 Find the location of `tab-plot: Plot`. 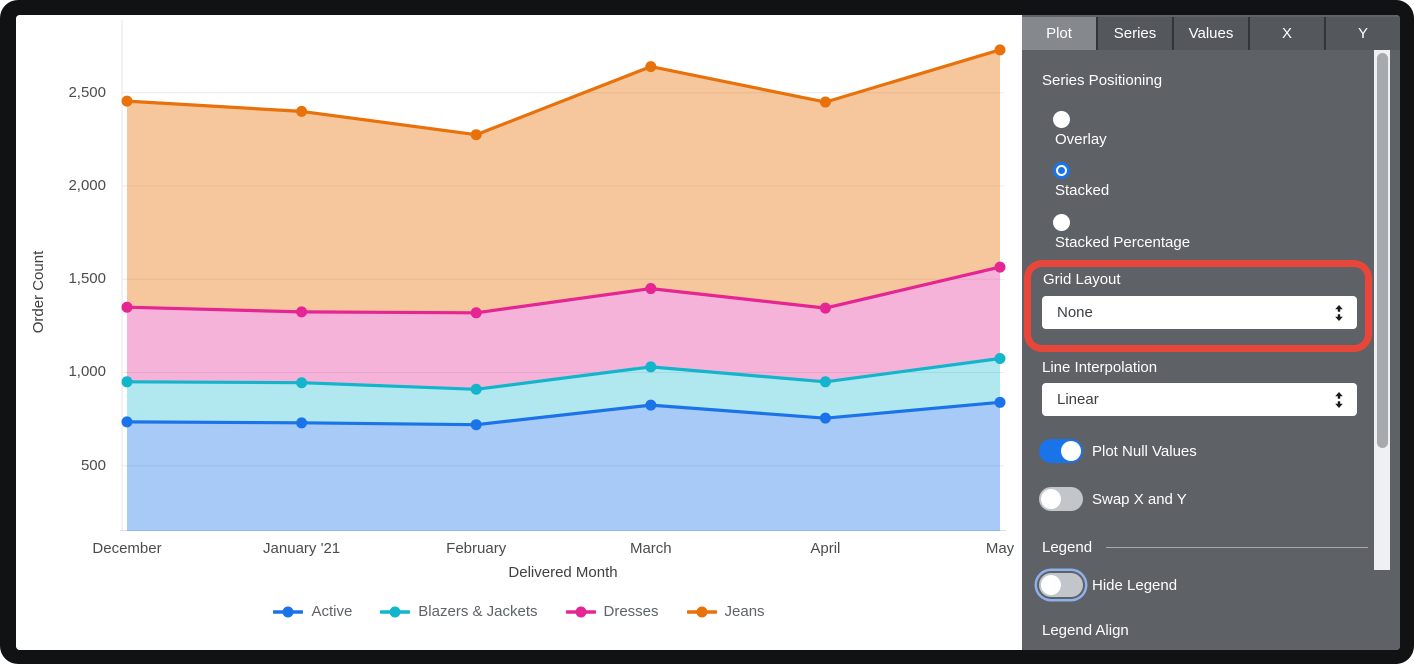

tab-plot: Plot is located at coordinates (1059, 33).